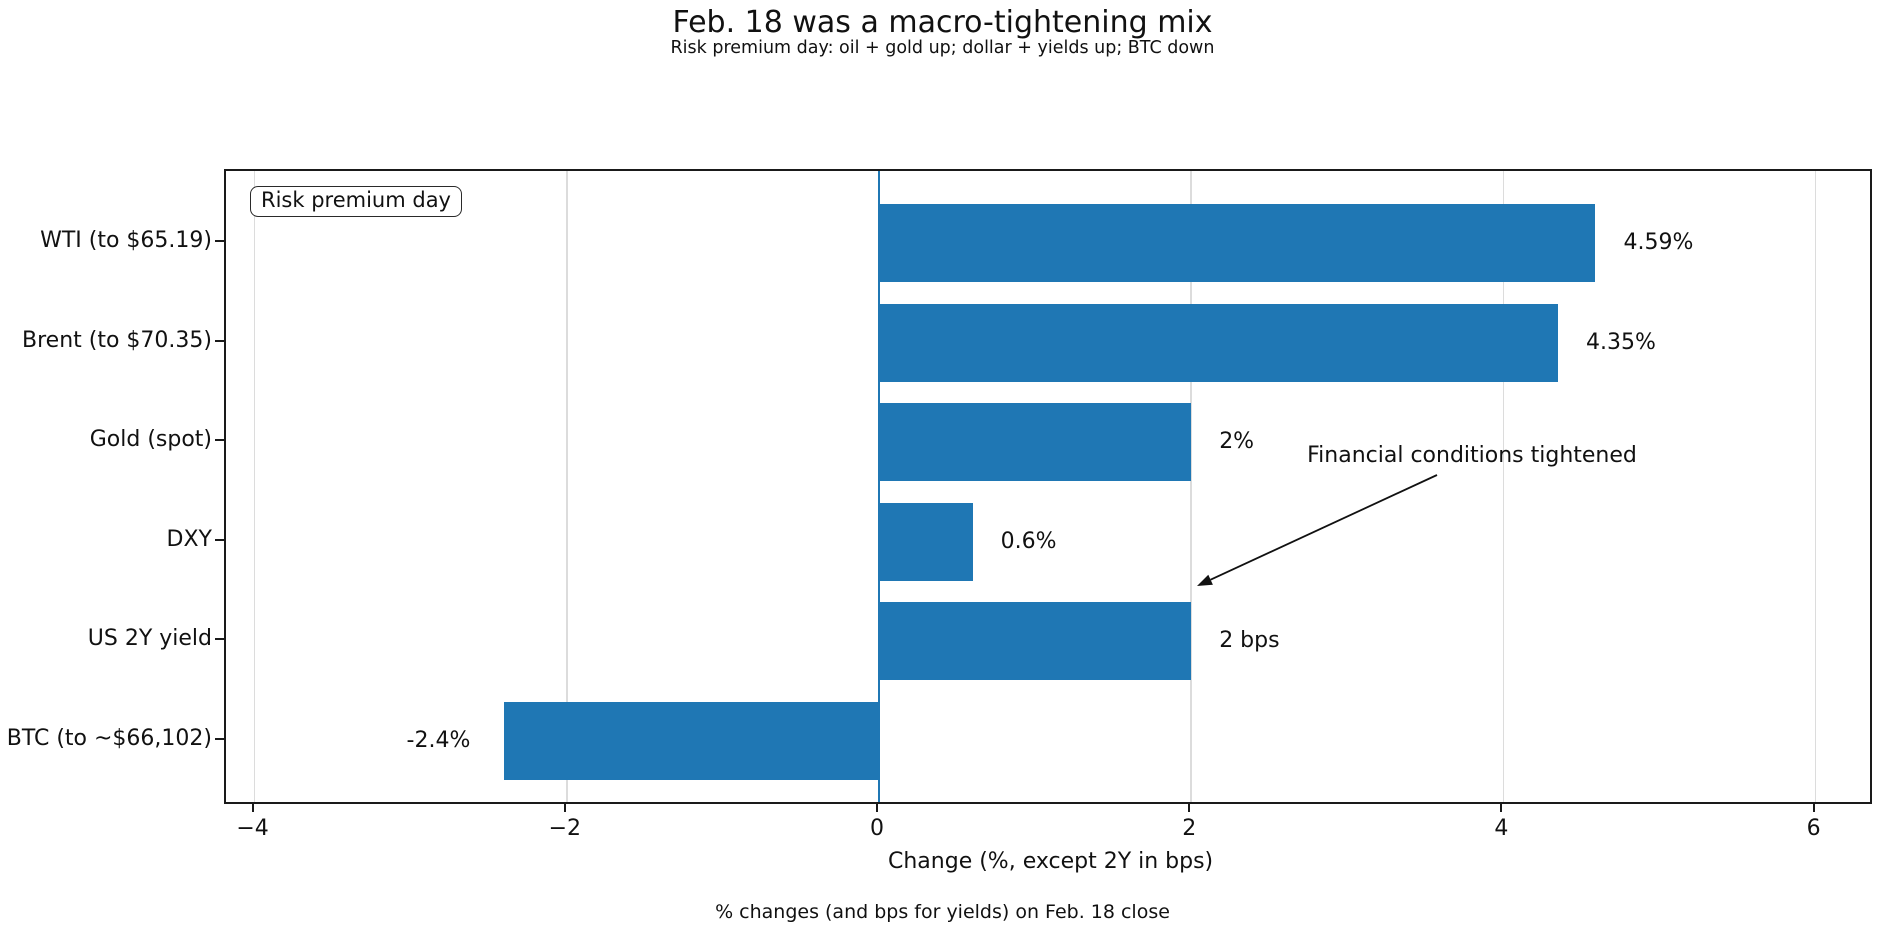 The height and width of the screenshot is (930, 1885). What do you see at coordinates (252, 828) in the screenshot?
I see `x-tick-label: −4` at bounding box center [252, 828].